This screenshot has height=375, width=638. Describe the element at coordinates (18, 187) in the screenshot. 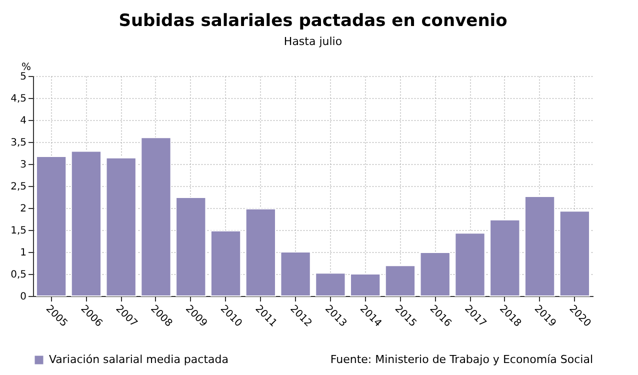

I see `y-tick-label: 2,5` at that location.